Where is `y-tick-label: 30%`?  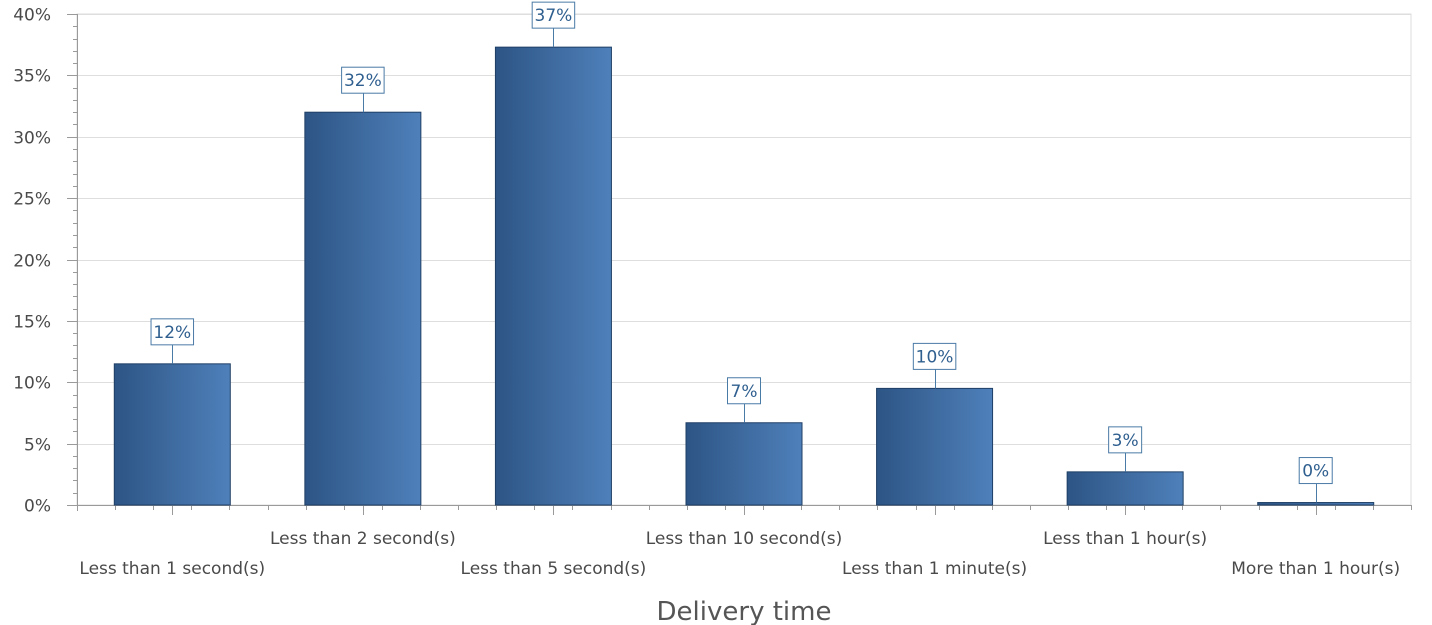
y-tick-label: 30% is located at coordinates (32, 139).